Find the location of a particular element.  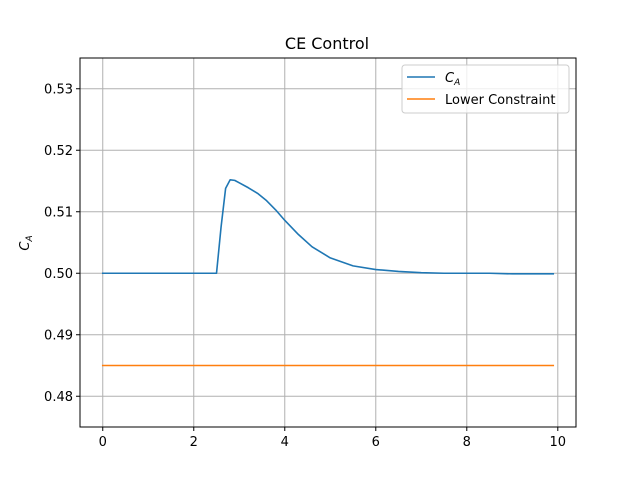

legend-box is located at coordinates (485, 89).